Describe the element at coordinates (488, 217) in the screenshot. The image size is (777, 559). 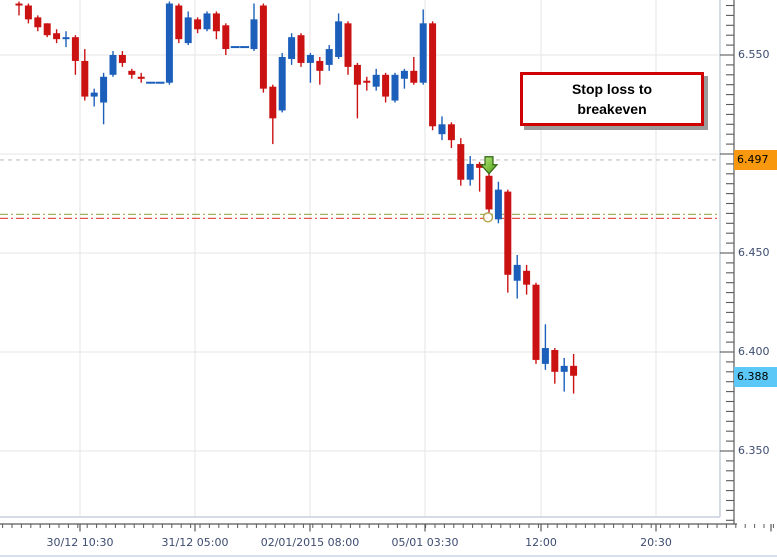
I see `trade-entry-marker` at that location.